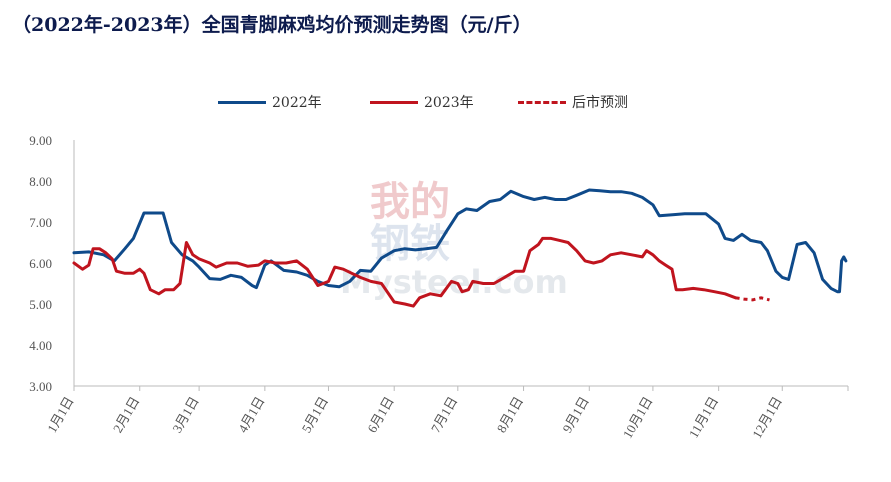 This screenshot has height=482, width=891. What do you see at coordinates (704, 417) in the screenshot?
I see `x-tick-label: 11月1日` at bounding box center [704, 417].